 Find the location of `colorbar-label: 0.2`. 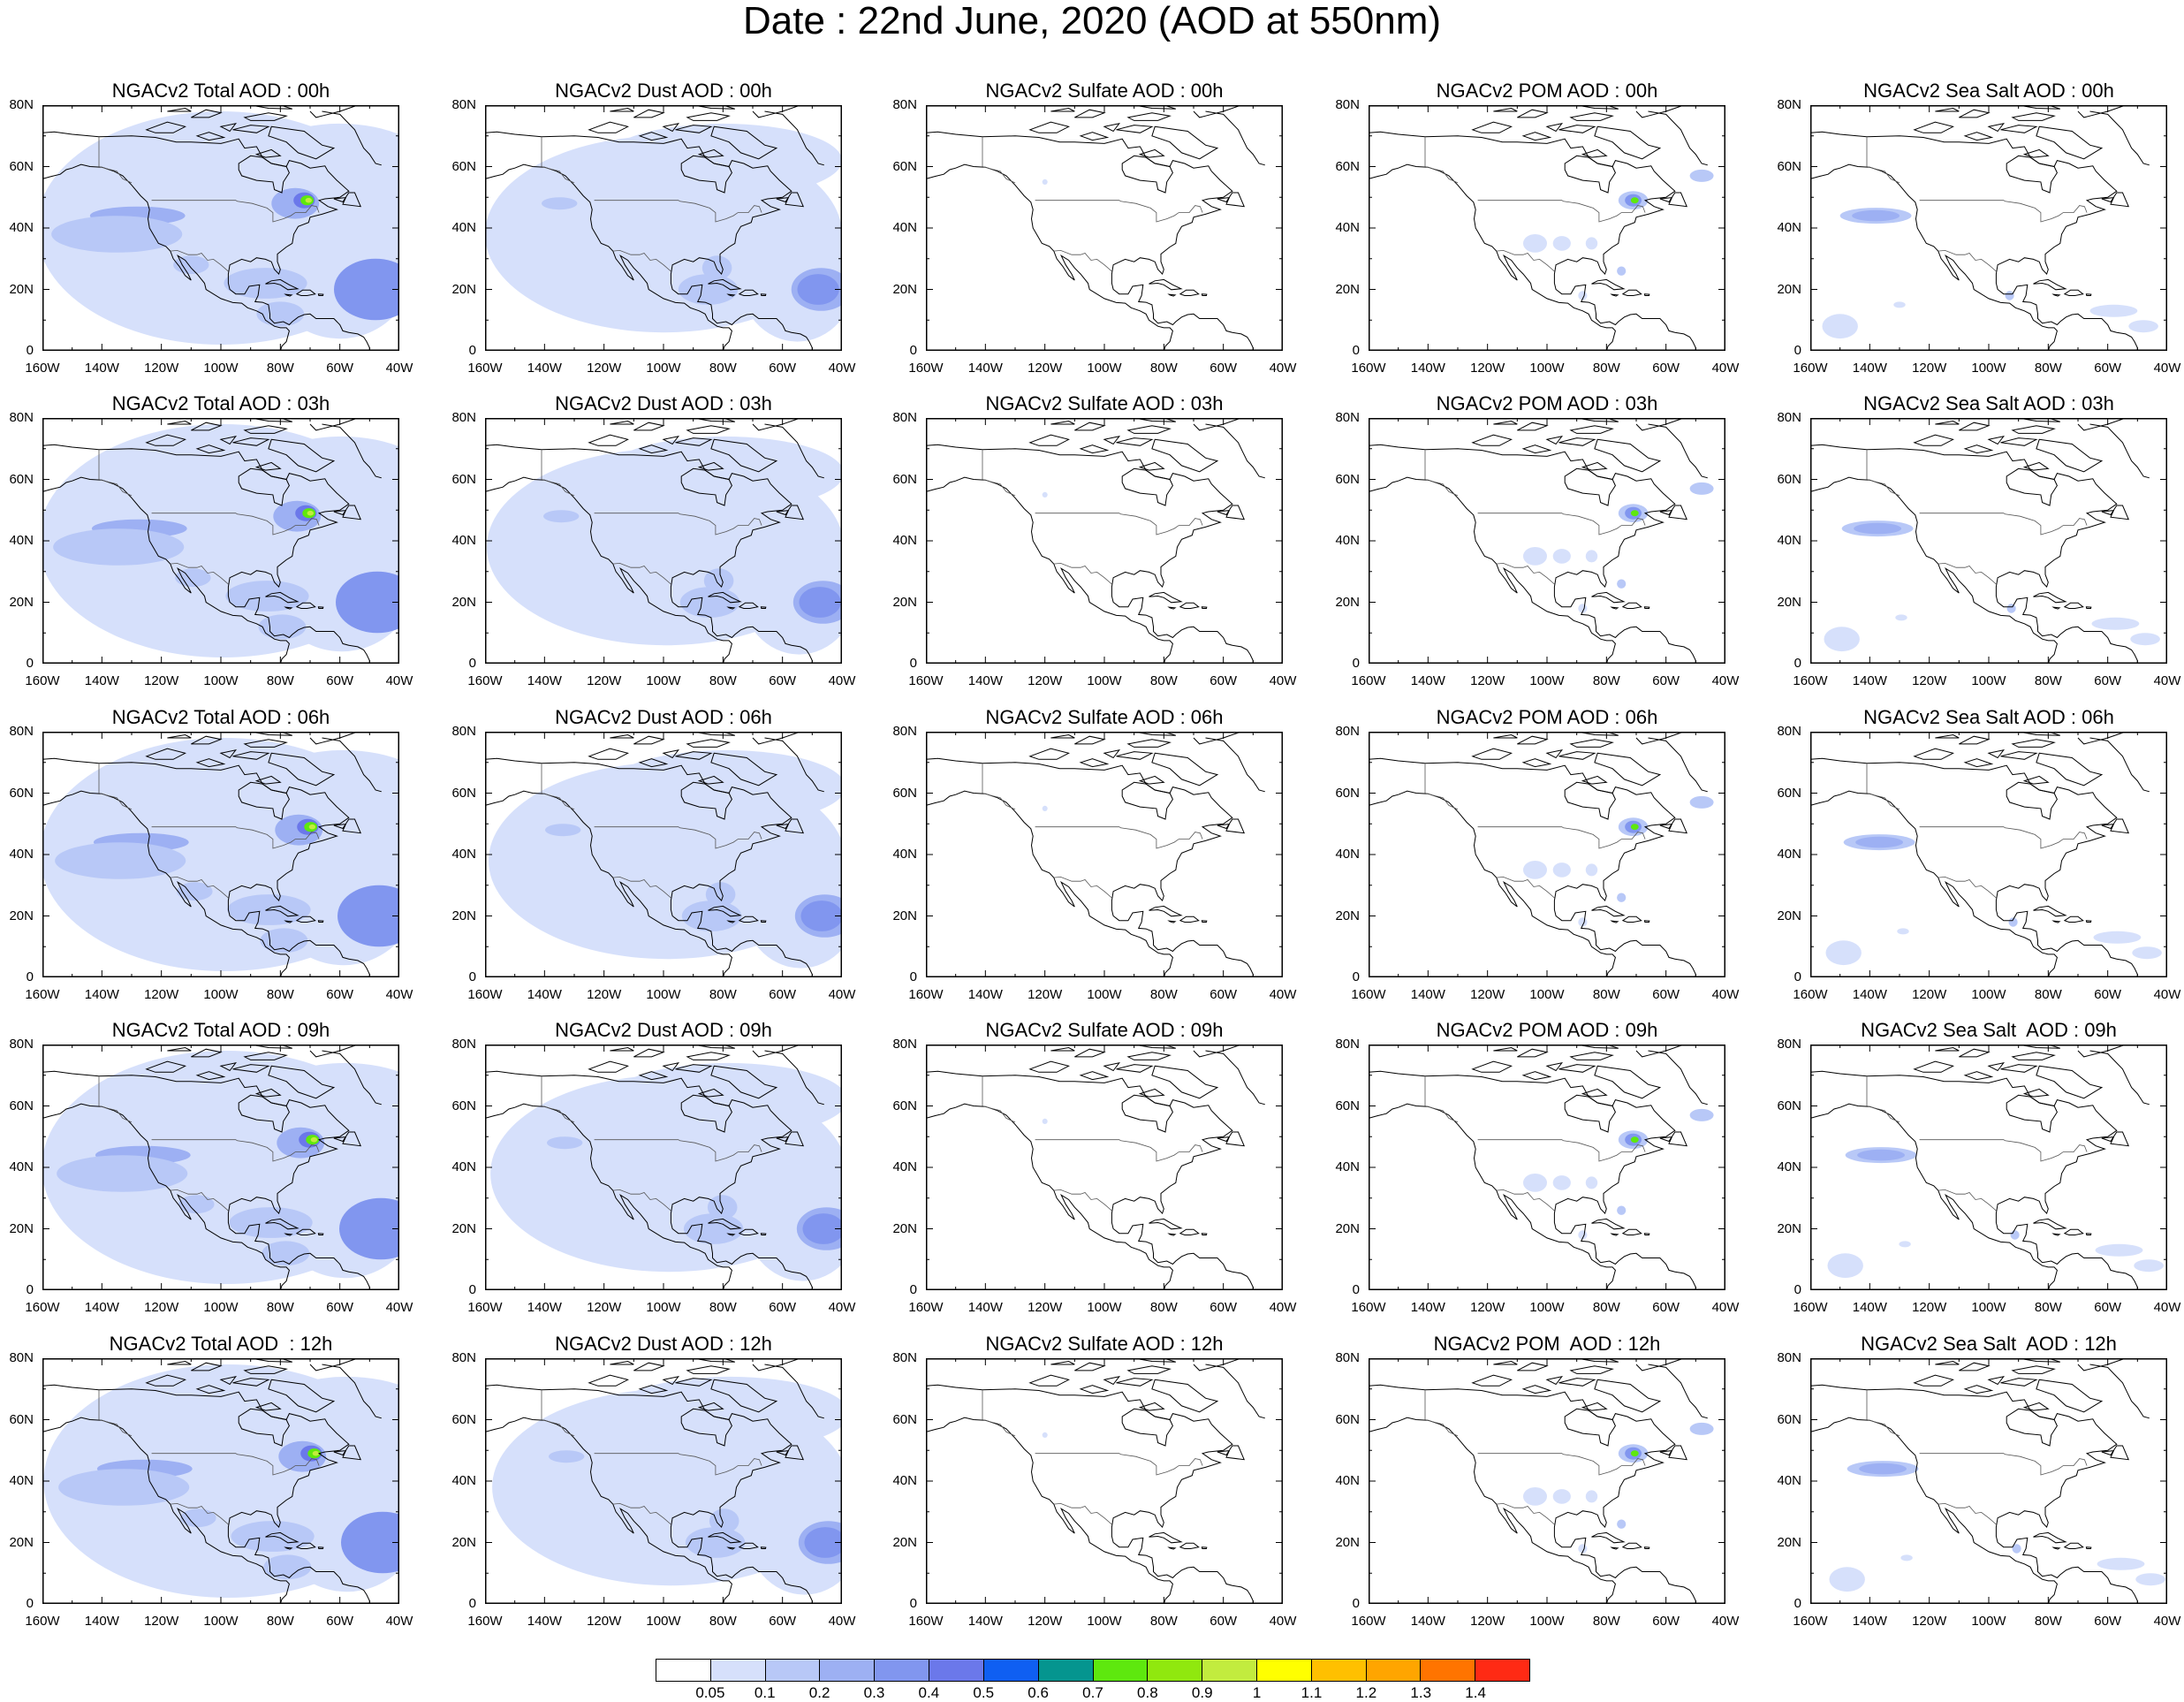

colorbar-label: 0.2 is located at coordinates (819, 1692).